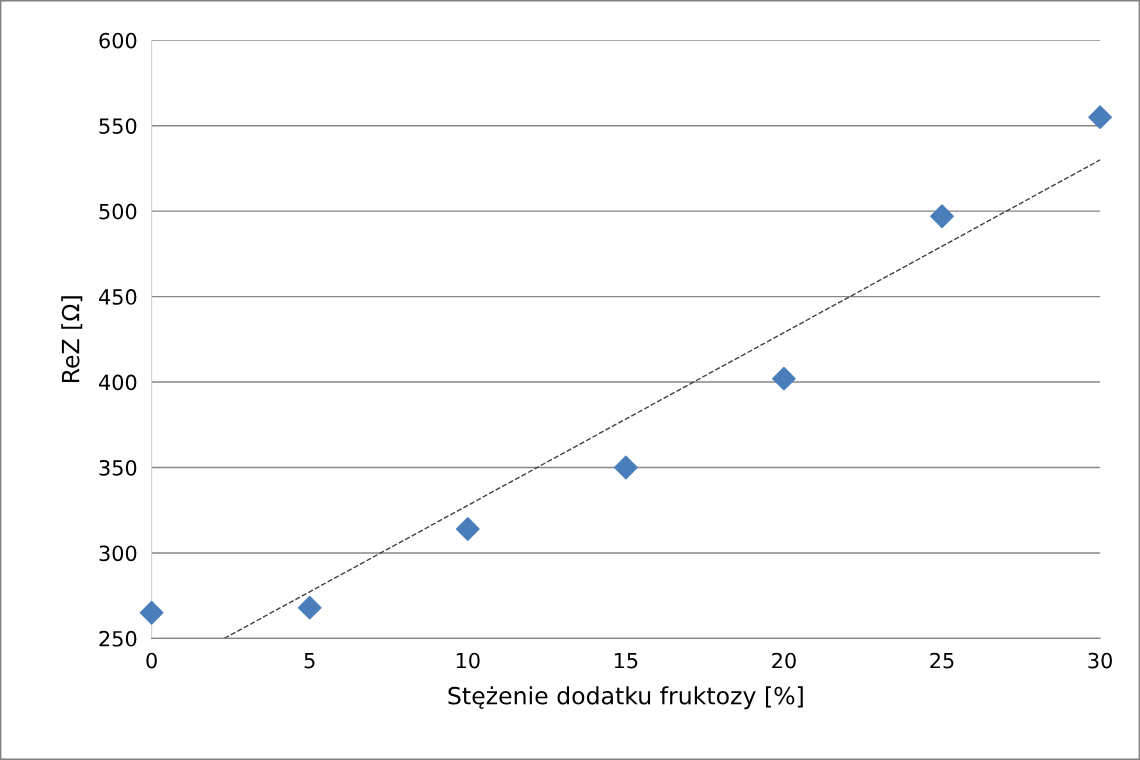 The image size is (1140, 760). What do you see at coordinates (118, 40) in the screenshot?
I see `y-tick-label: 600` at bounding box center [118, 40].